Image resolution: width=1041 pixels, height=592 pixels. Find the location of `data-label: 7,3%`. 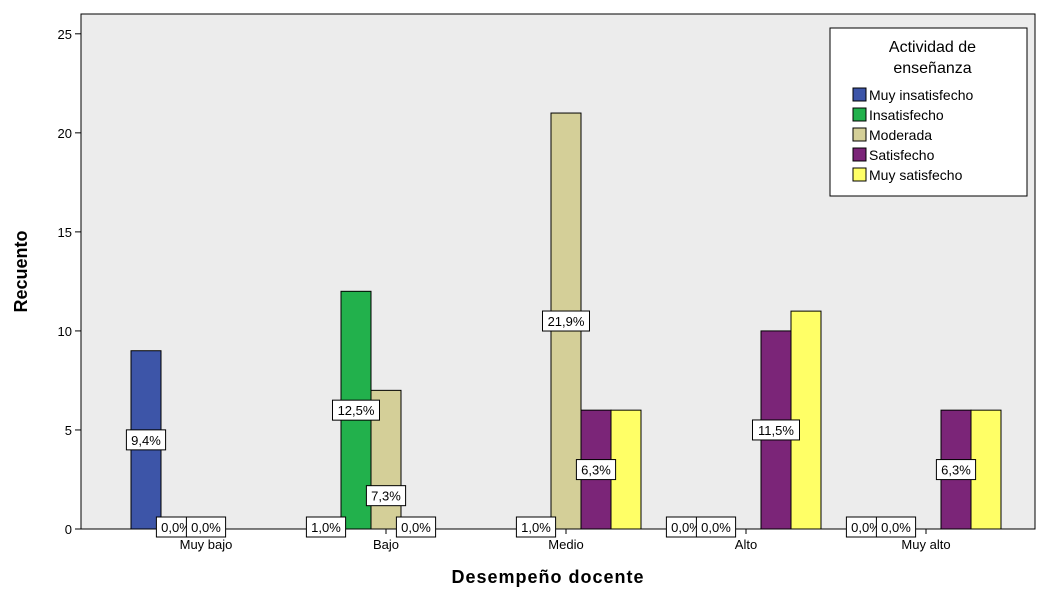

data-label: 7,3% is located at coordinates (386, 496).